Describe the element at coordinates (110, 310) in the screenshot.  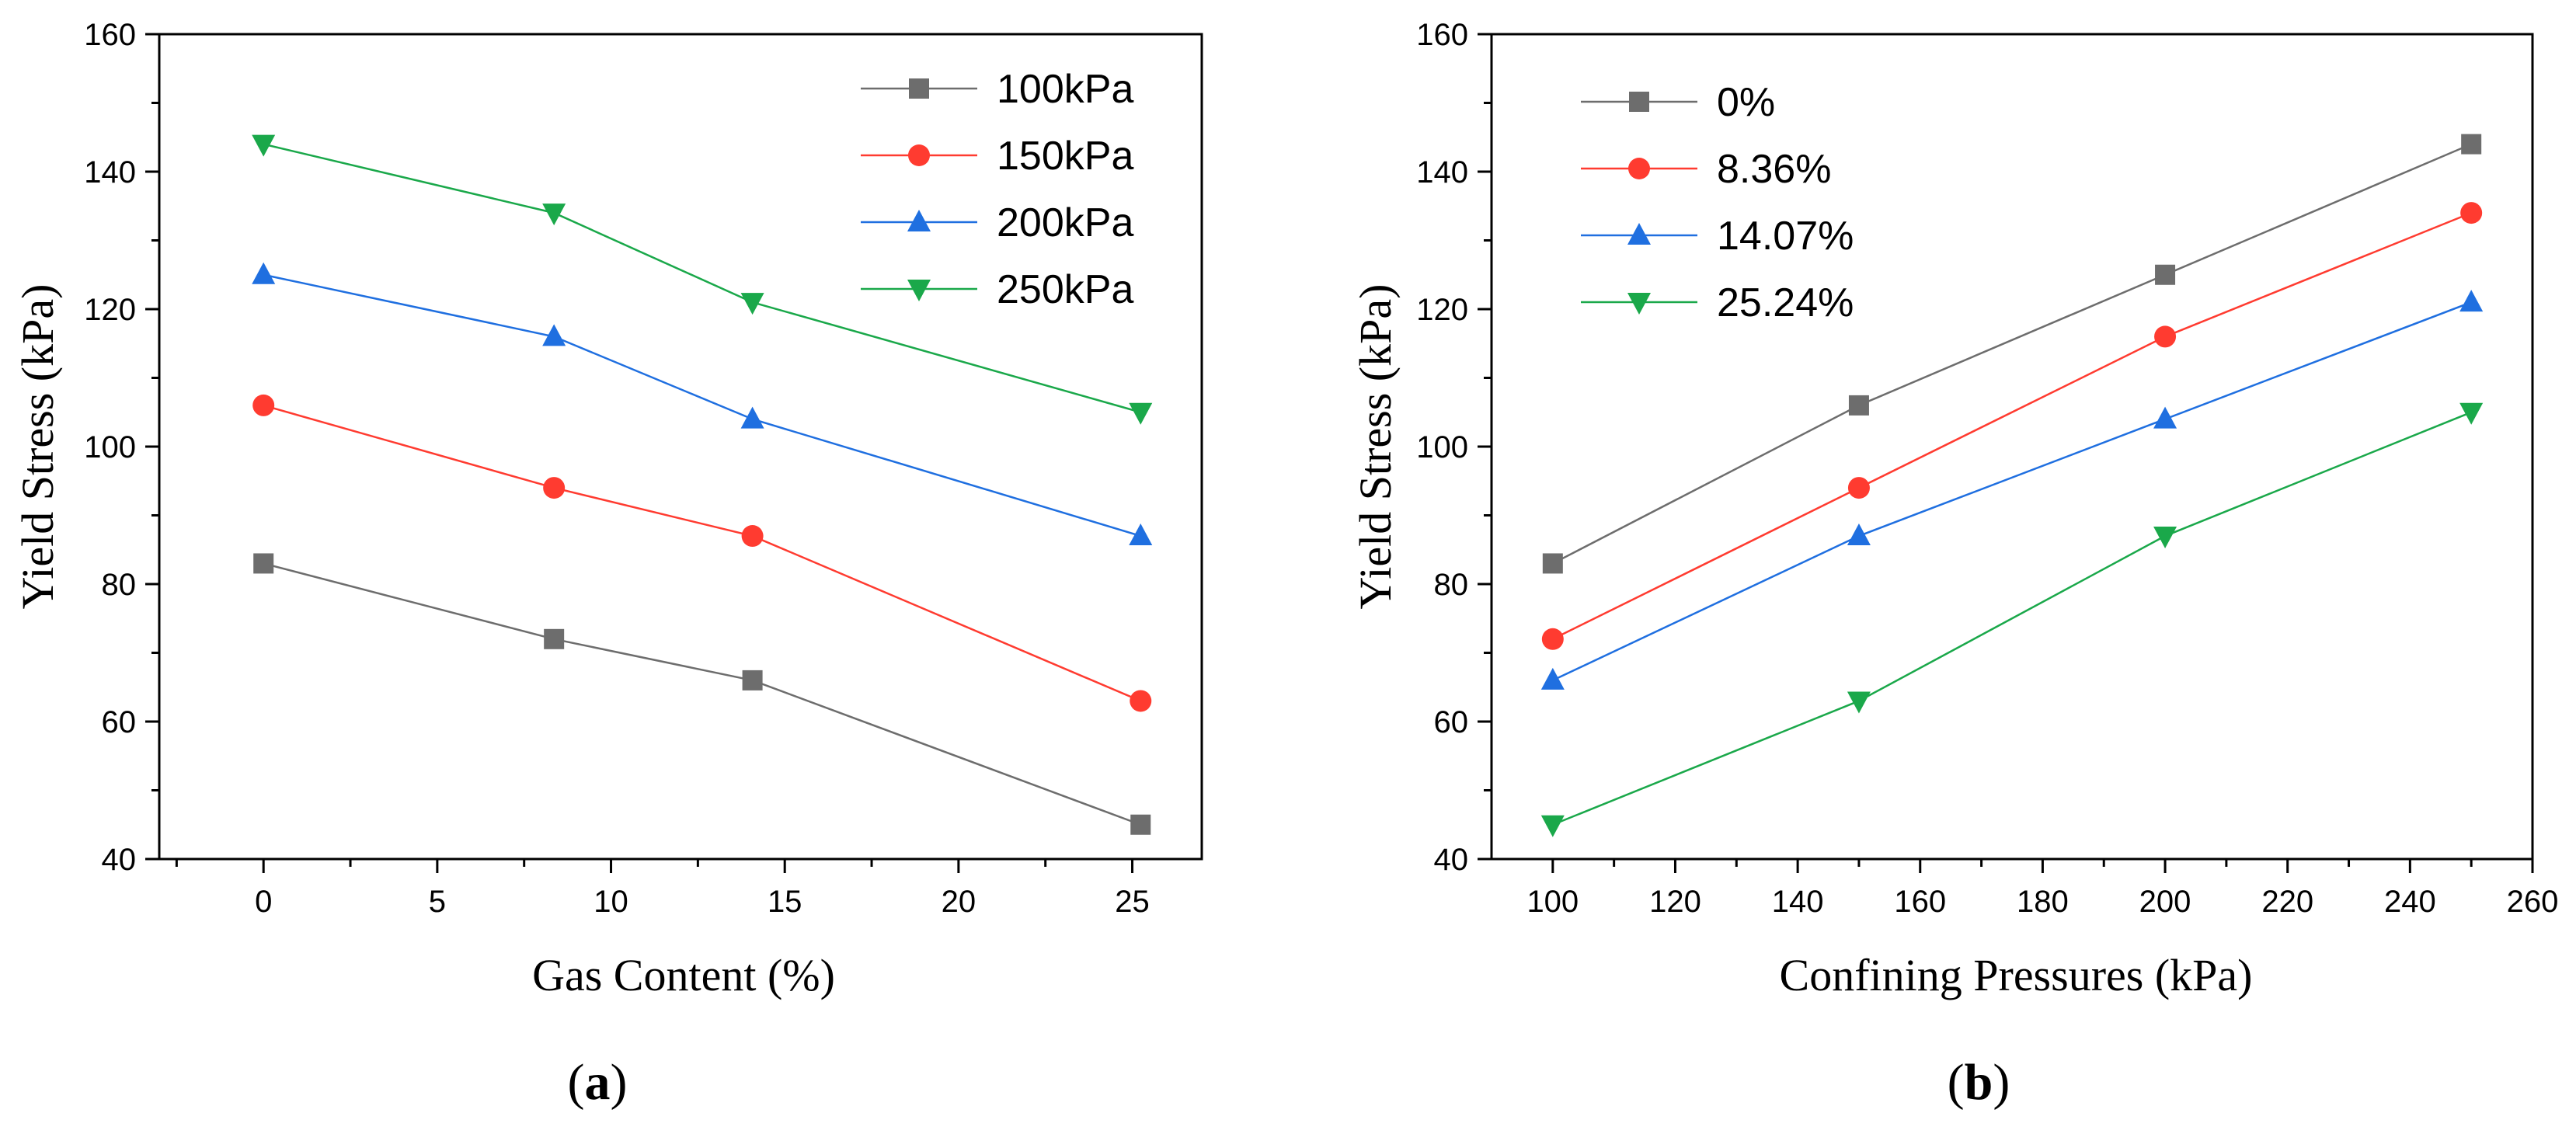
I see `chart-a-y-tick-label: 120` at that location.